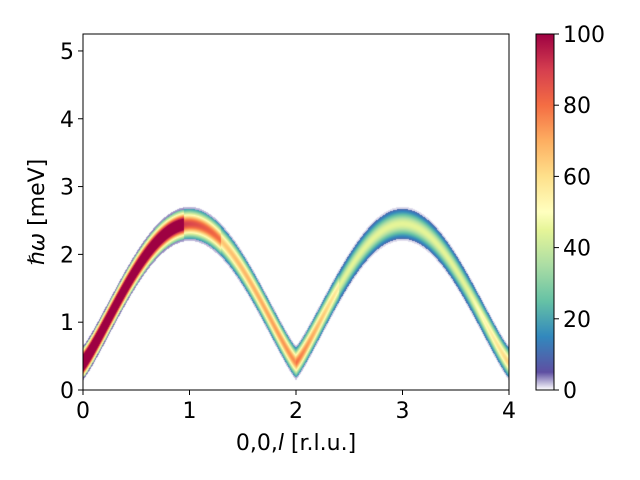 This screenshot has width=640, height=480. What do you see at coordinates (570, 391) in the screenshot?
I see `colorbar-tick-label: 0` at bounding box center [570, 391].